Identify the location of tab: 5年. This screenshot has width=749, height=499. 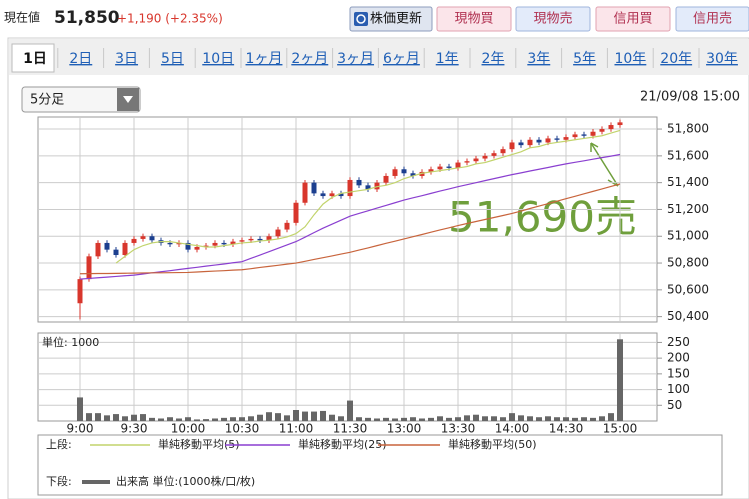
(584, 59).